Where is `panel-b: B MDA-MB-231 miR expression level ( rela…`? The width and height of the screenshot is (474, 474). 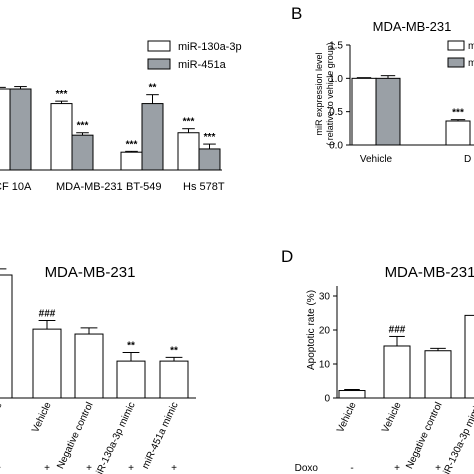 panel-b: B MDA-MB-231 miR expression level ( rela… is located at coordinates (382, 84).